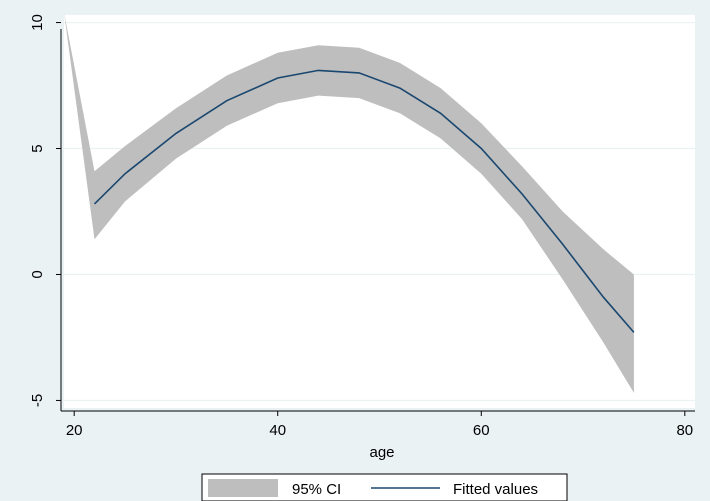  Describe the element at coordinates (277, 430) in the screenshot. I see `x-tick-label: 40` at that location.